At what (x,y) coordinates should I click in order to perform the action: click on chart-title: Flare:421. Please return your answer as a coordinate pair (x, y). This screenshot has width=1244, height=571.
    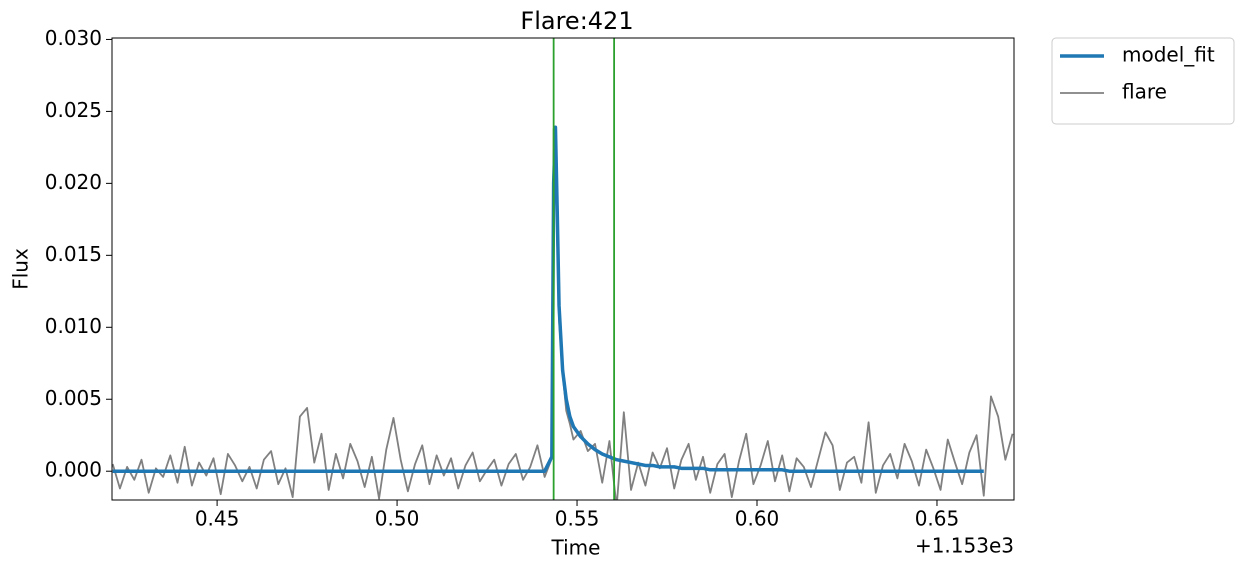
    Looking at the image, I should click on (576, 21).